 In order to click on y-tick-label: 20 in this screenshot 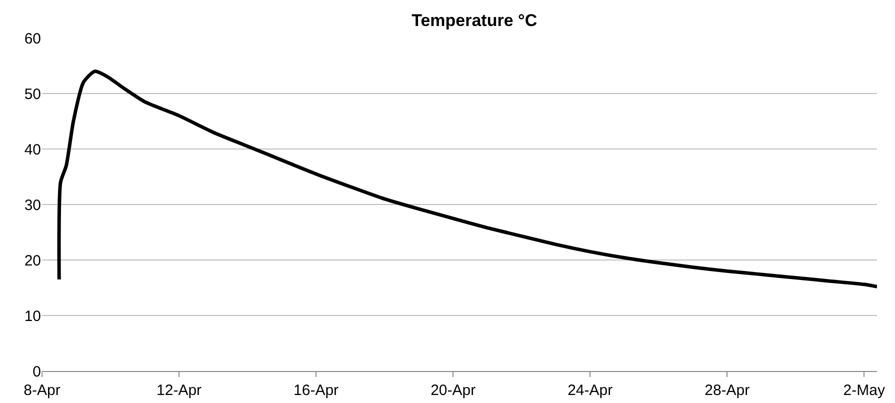, I will do `click(32, 261)`.